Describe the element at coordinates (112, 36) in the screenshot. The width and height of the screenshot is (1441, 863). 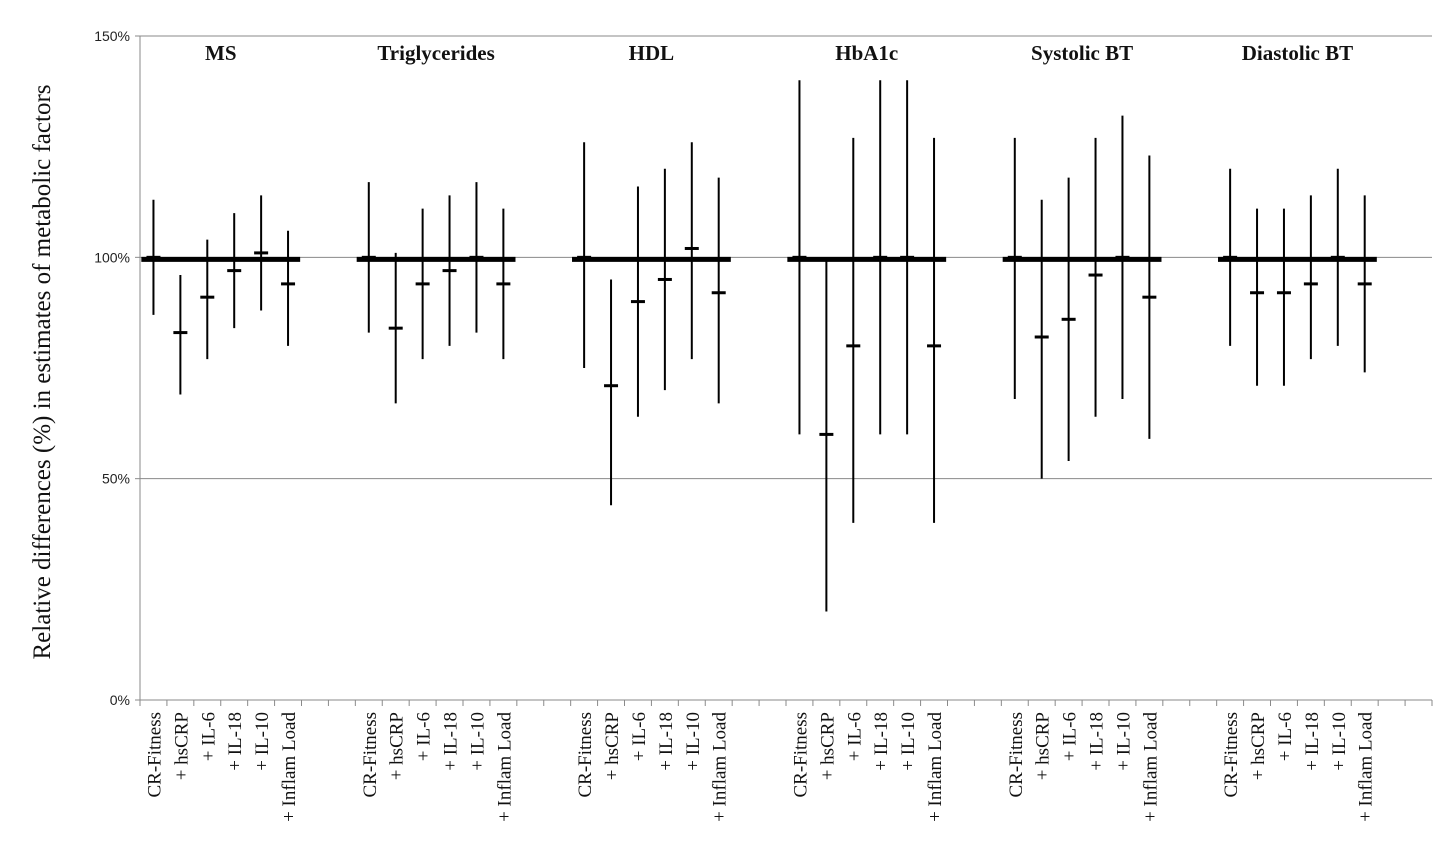
I see `y-tick-label: 150%` at that location.